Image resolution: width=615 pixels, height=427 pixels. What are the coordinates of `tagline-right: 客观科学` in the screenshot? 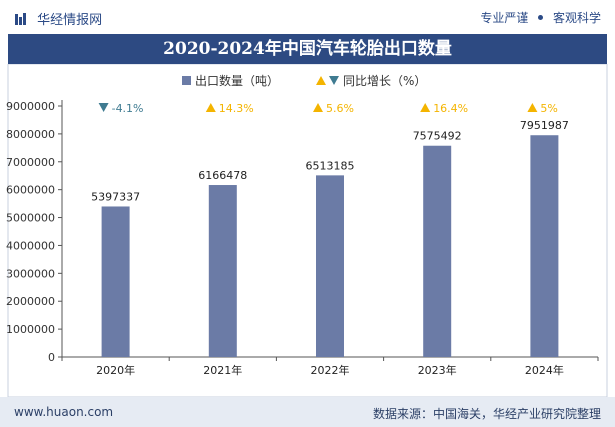 It's located at (576, 18).